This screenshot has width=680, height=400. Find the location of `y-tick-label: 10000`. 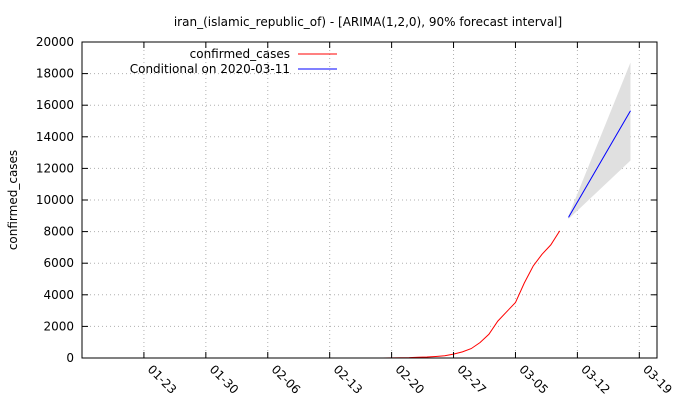

y-tick-label: 10000 is located at coordinates (55, 200).